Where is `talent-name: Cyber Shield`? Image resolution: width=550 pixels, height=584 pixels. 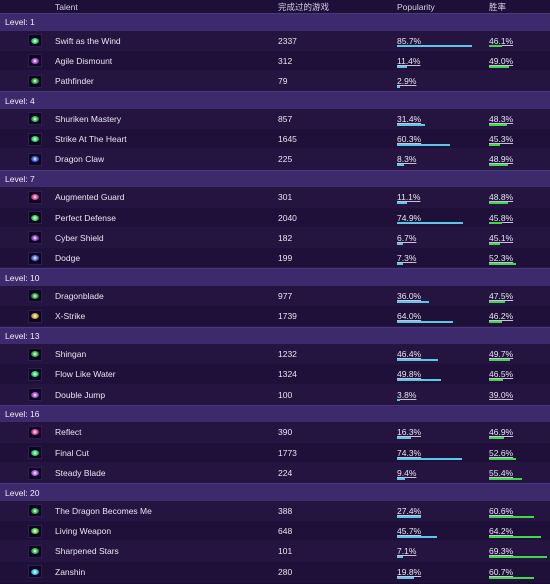
talent-name: Cyber Shield is located at coordinates (79, 237).